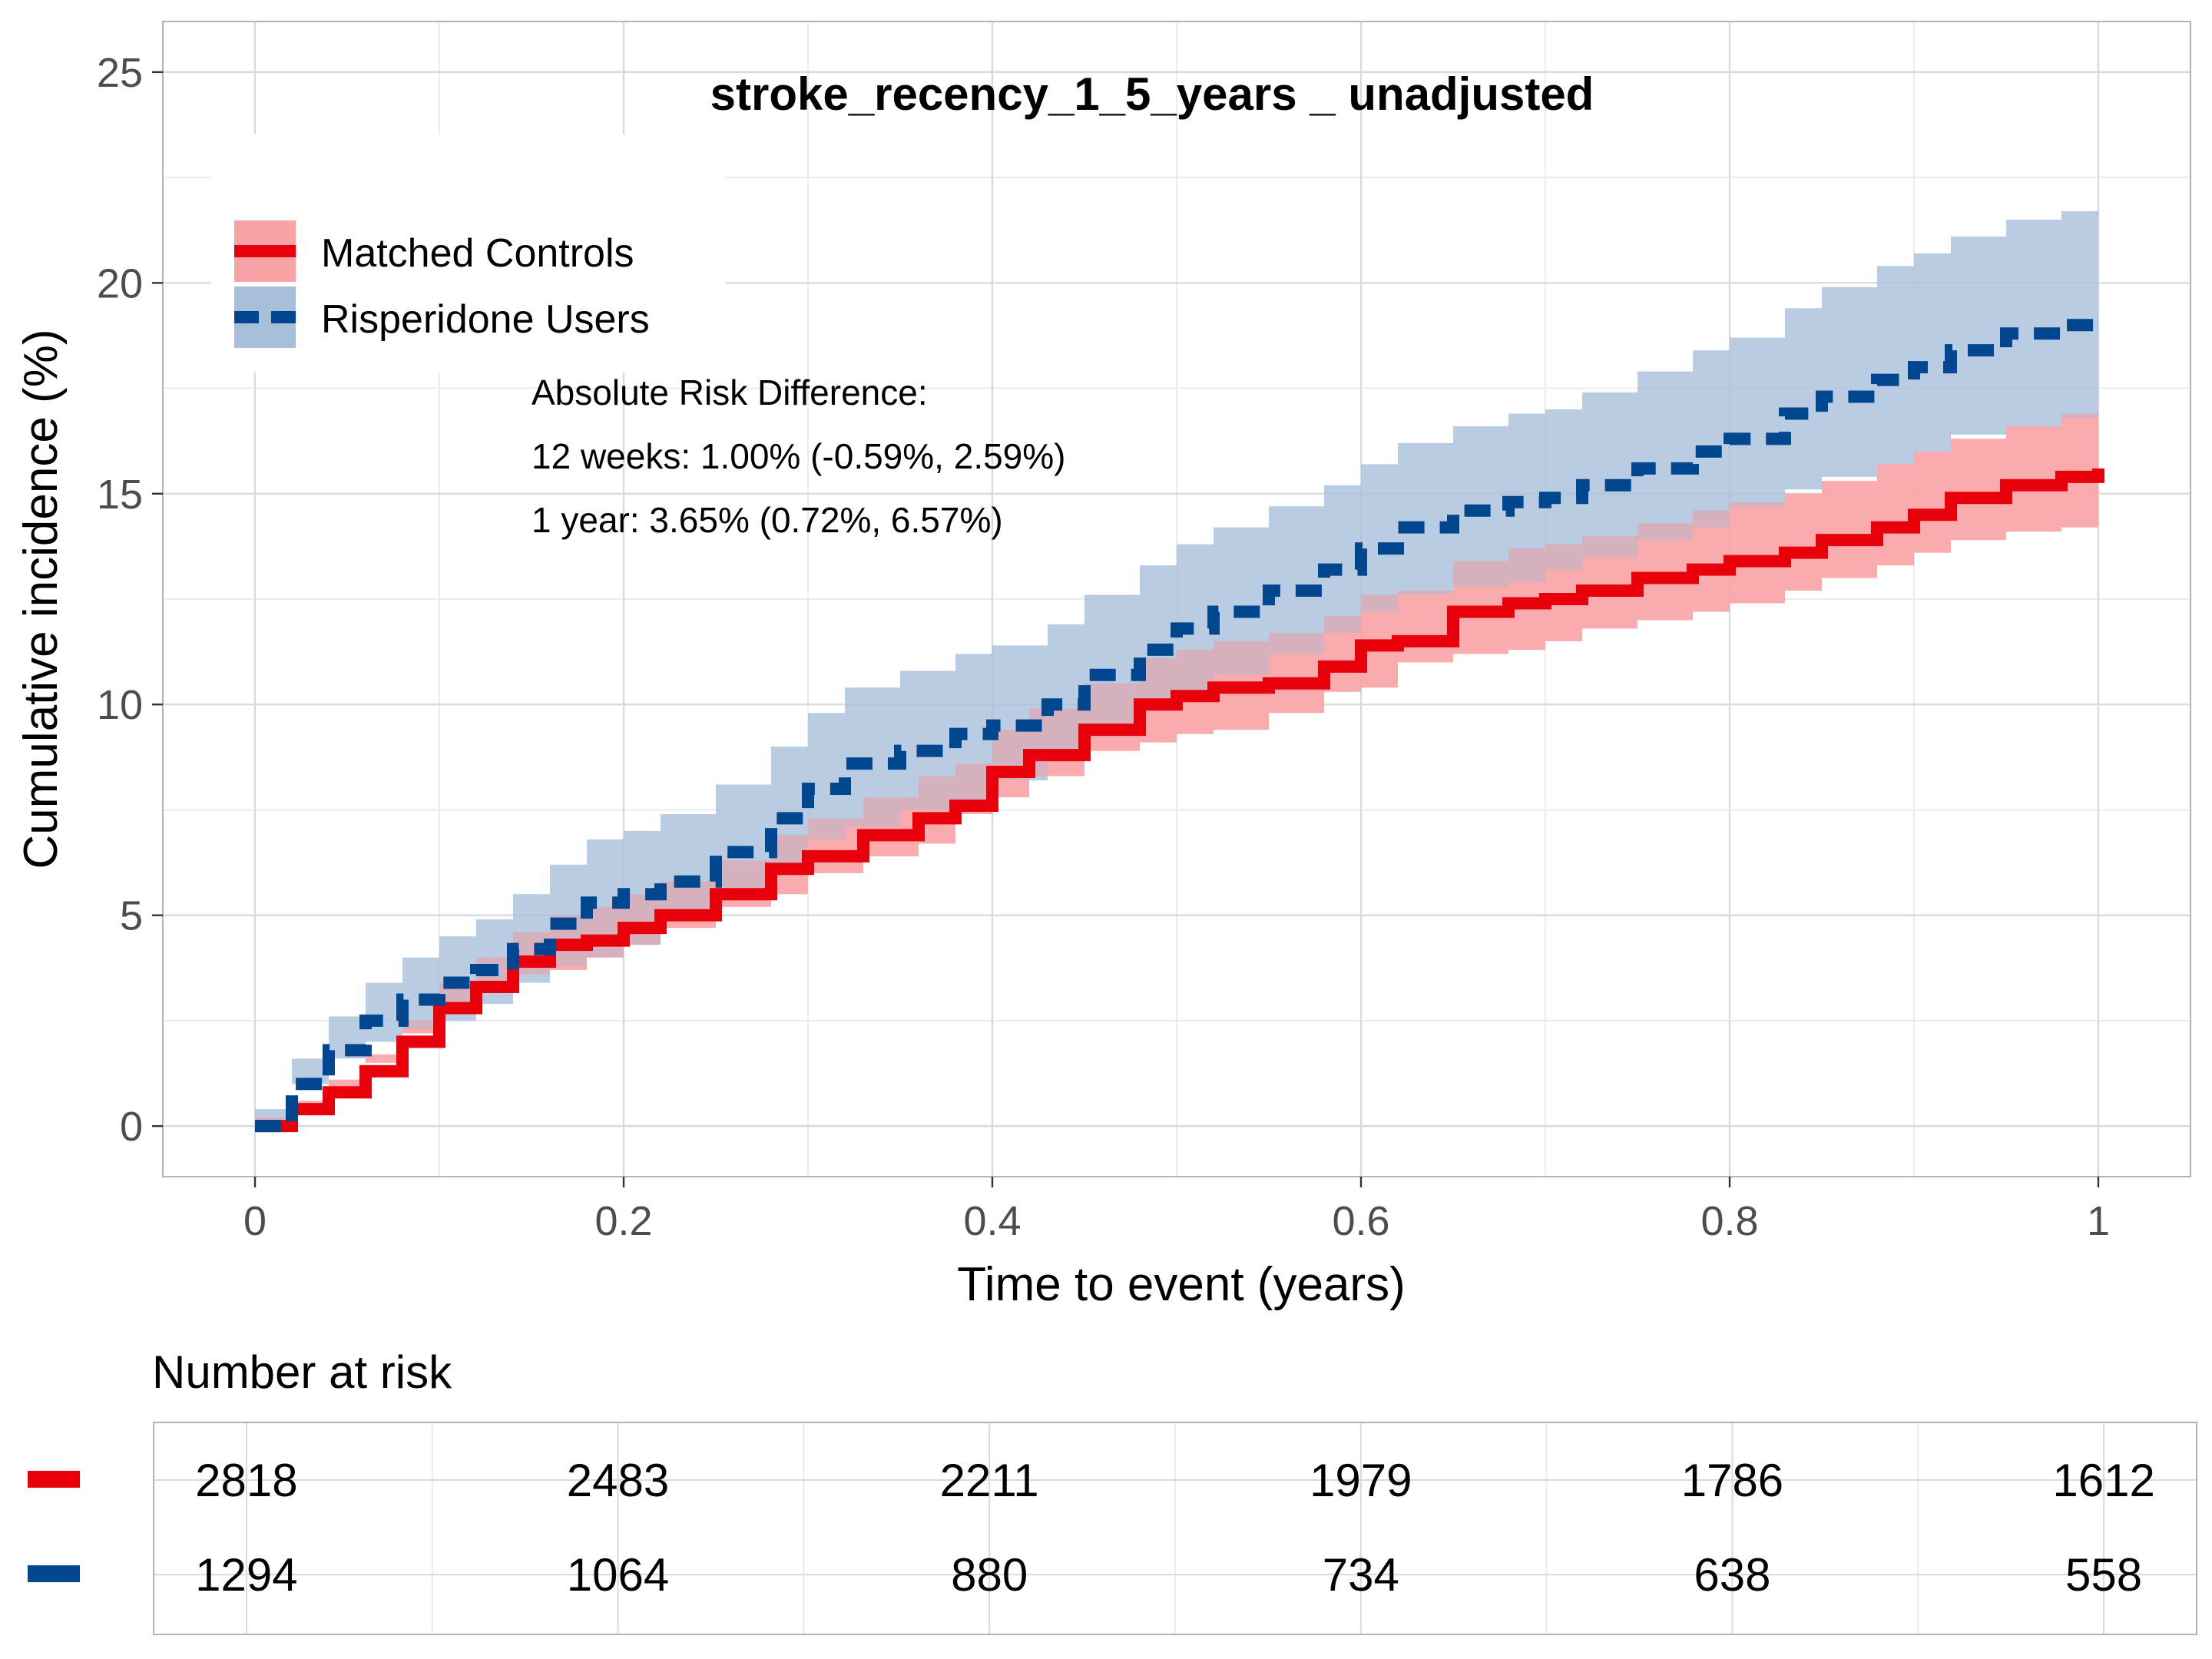 This screenshot has width=2212, height=1659. What do you see at coordinates (1729, 1221) in the screenshot?
I see `x-tick-label: 0.8` at bounding box center [1729, 1221].